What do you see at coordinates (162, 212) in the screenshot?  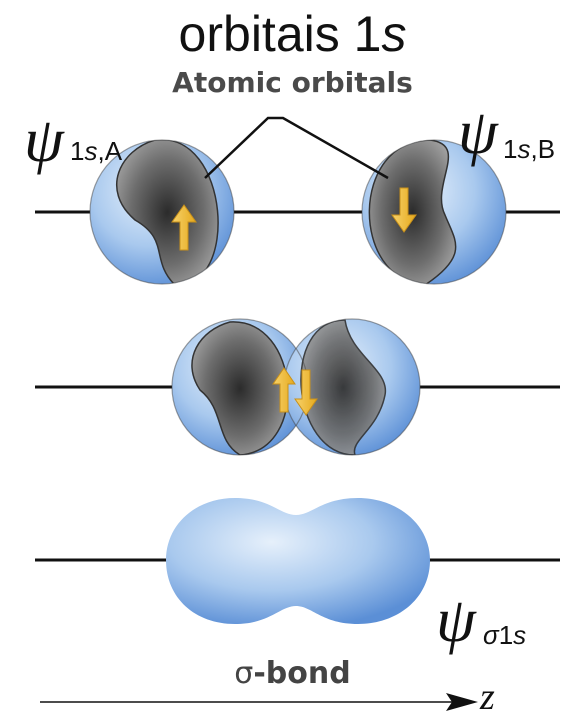 I see `orbital-a` at bounding box center [162, 212].